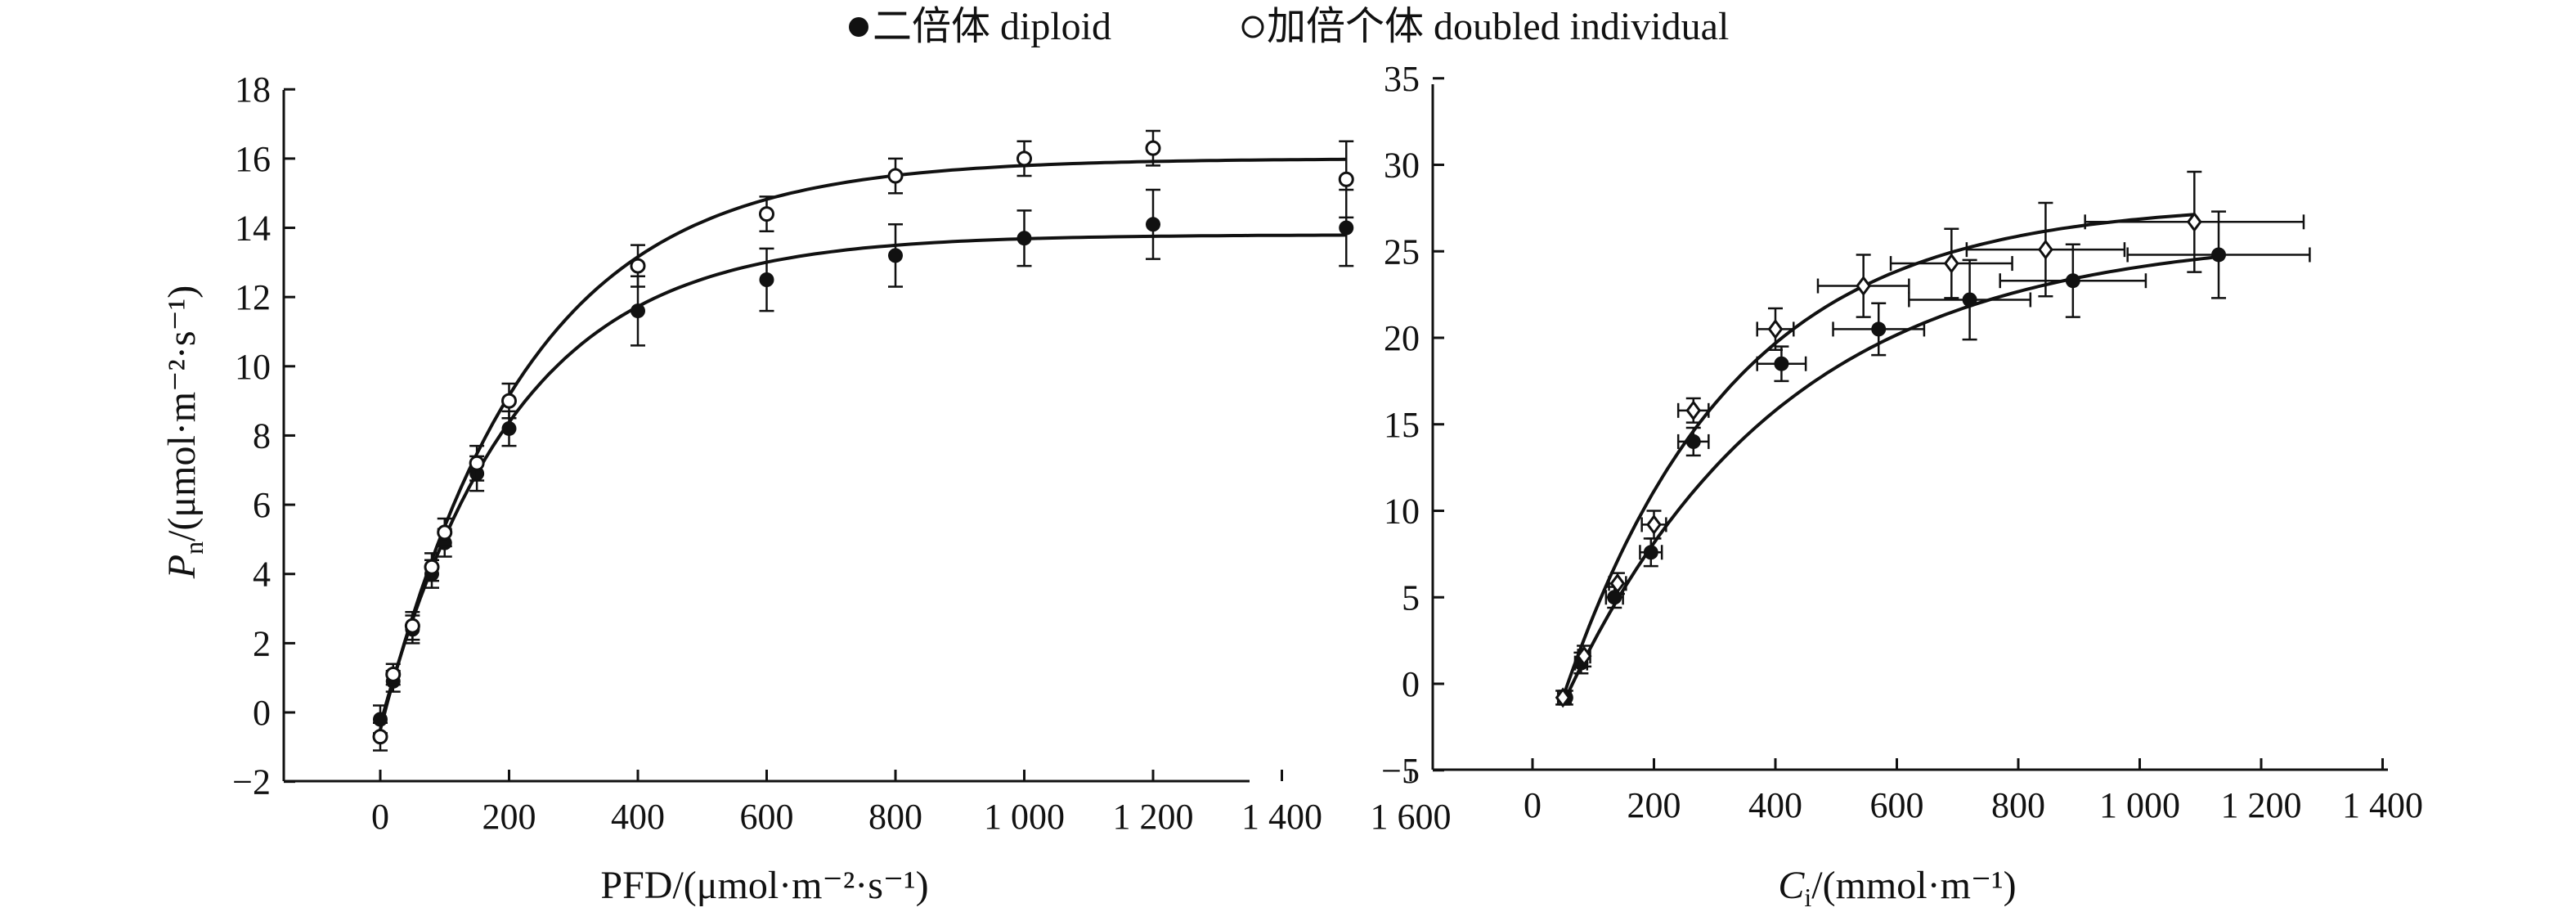  I want to click on left-y-tick-label: 18, so click(253, 90).